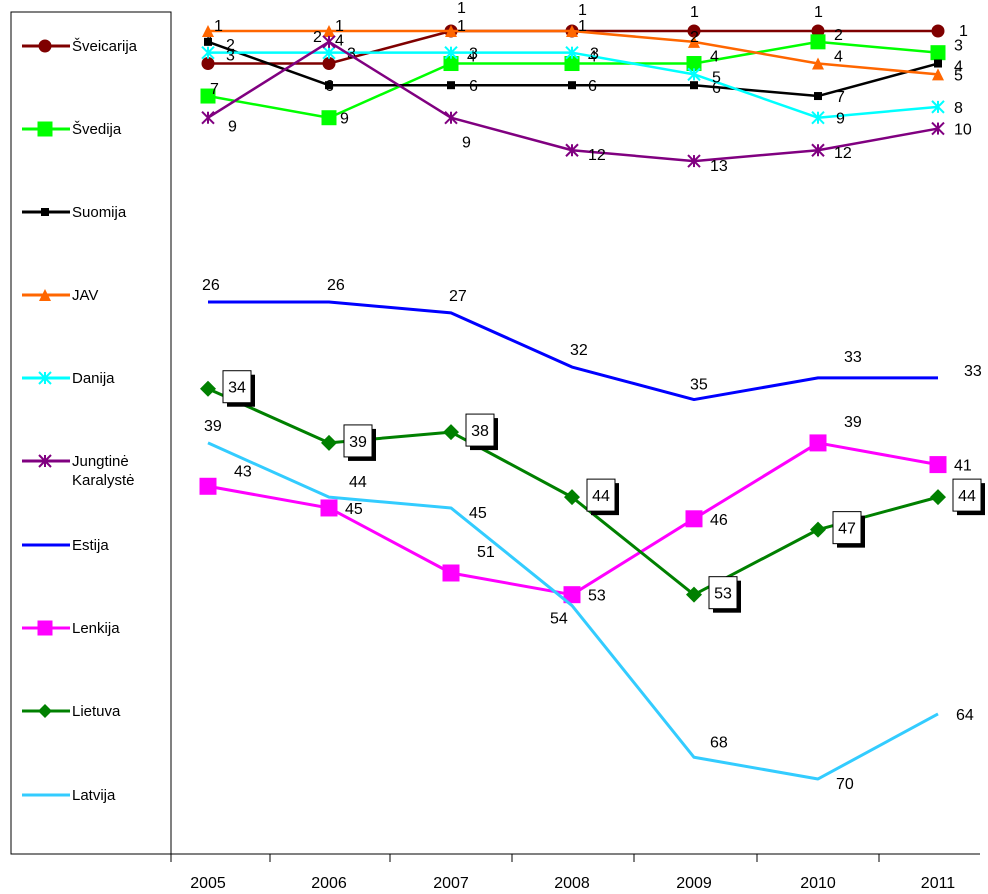 Image resolution: width=988 pixels, height=894 pixels. What do you see at coordinates (97, 129) in the screenshot?
I see `legend-label: Švedija` at bounding box center [97, 129].